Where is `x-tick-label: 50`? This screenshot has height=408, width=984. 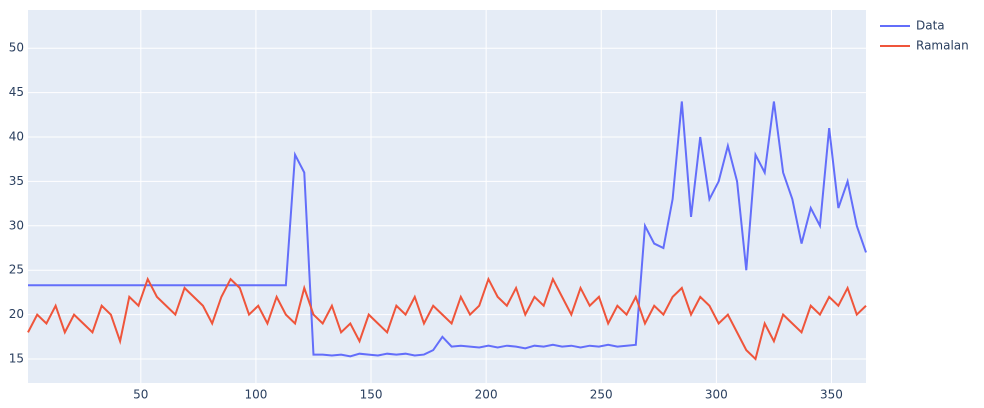 x-tick-label: 50 is located at coordinates (140, 395).